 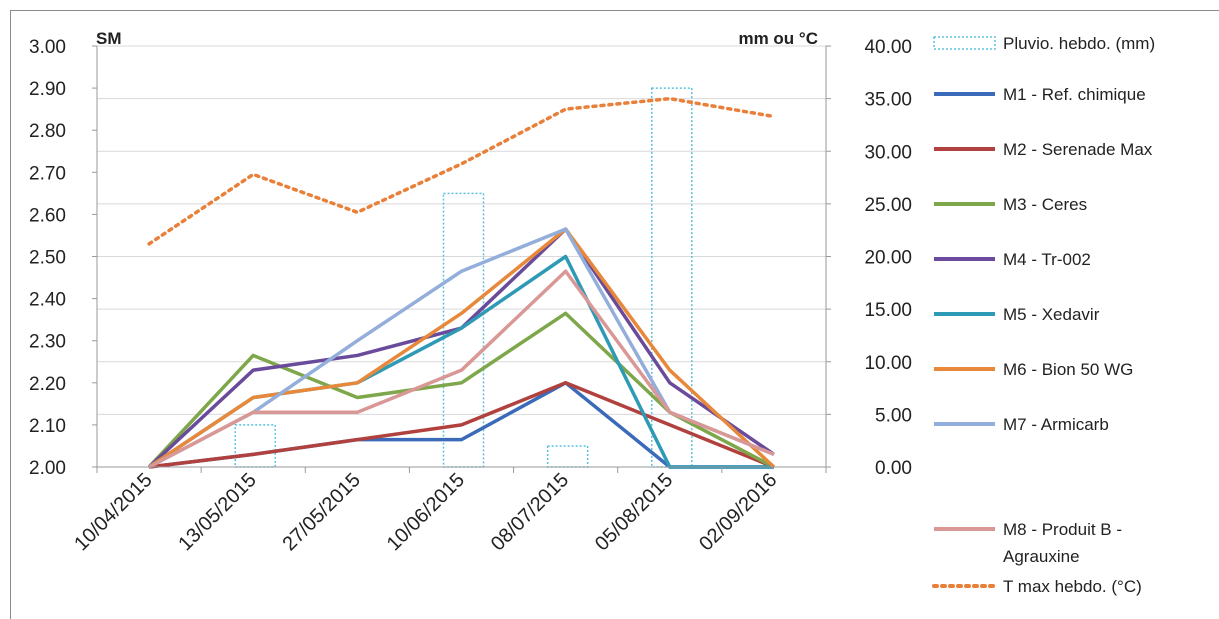 What do you see at coordinates (47, 342) in the screenshot?
I see `left-tick-label: 2.30` at bounding box center [47, 342].